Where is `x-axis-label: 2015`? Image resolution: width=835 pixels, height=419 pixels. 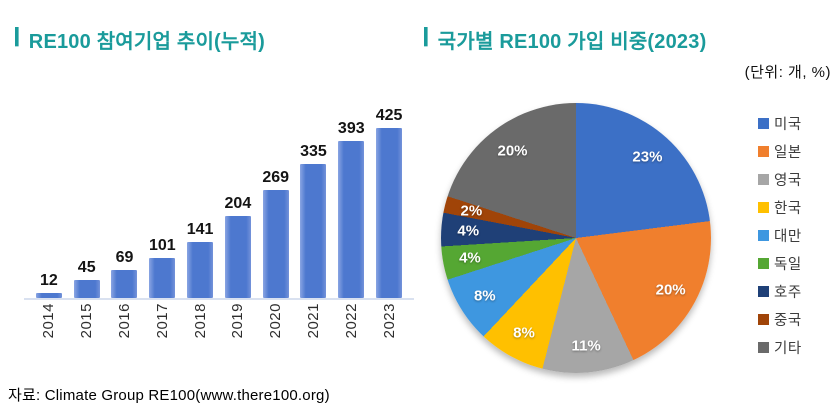
x-axis-label: 2015 is located at coordinates (87, 321).